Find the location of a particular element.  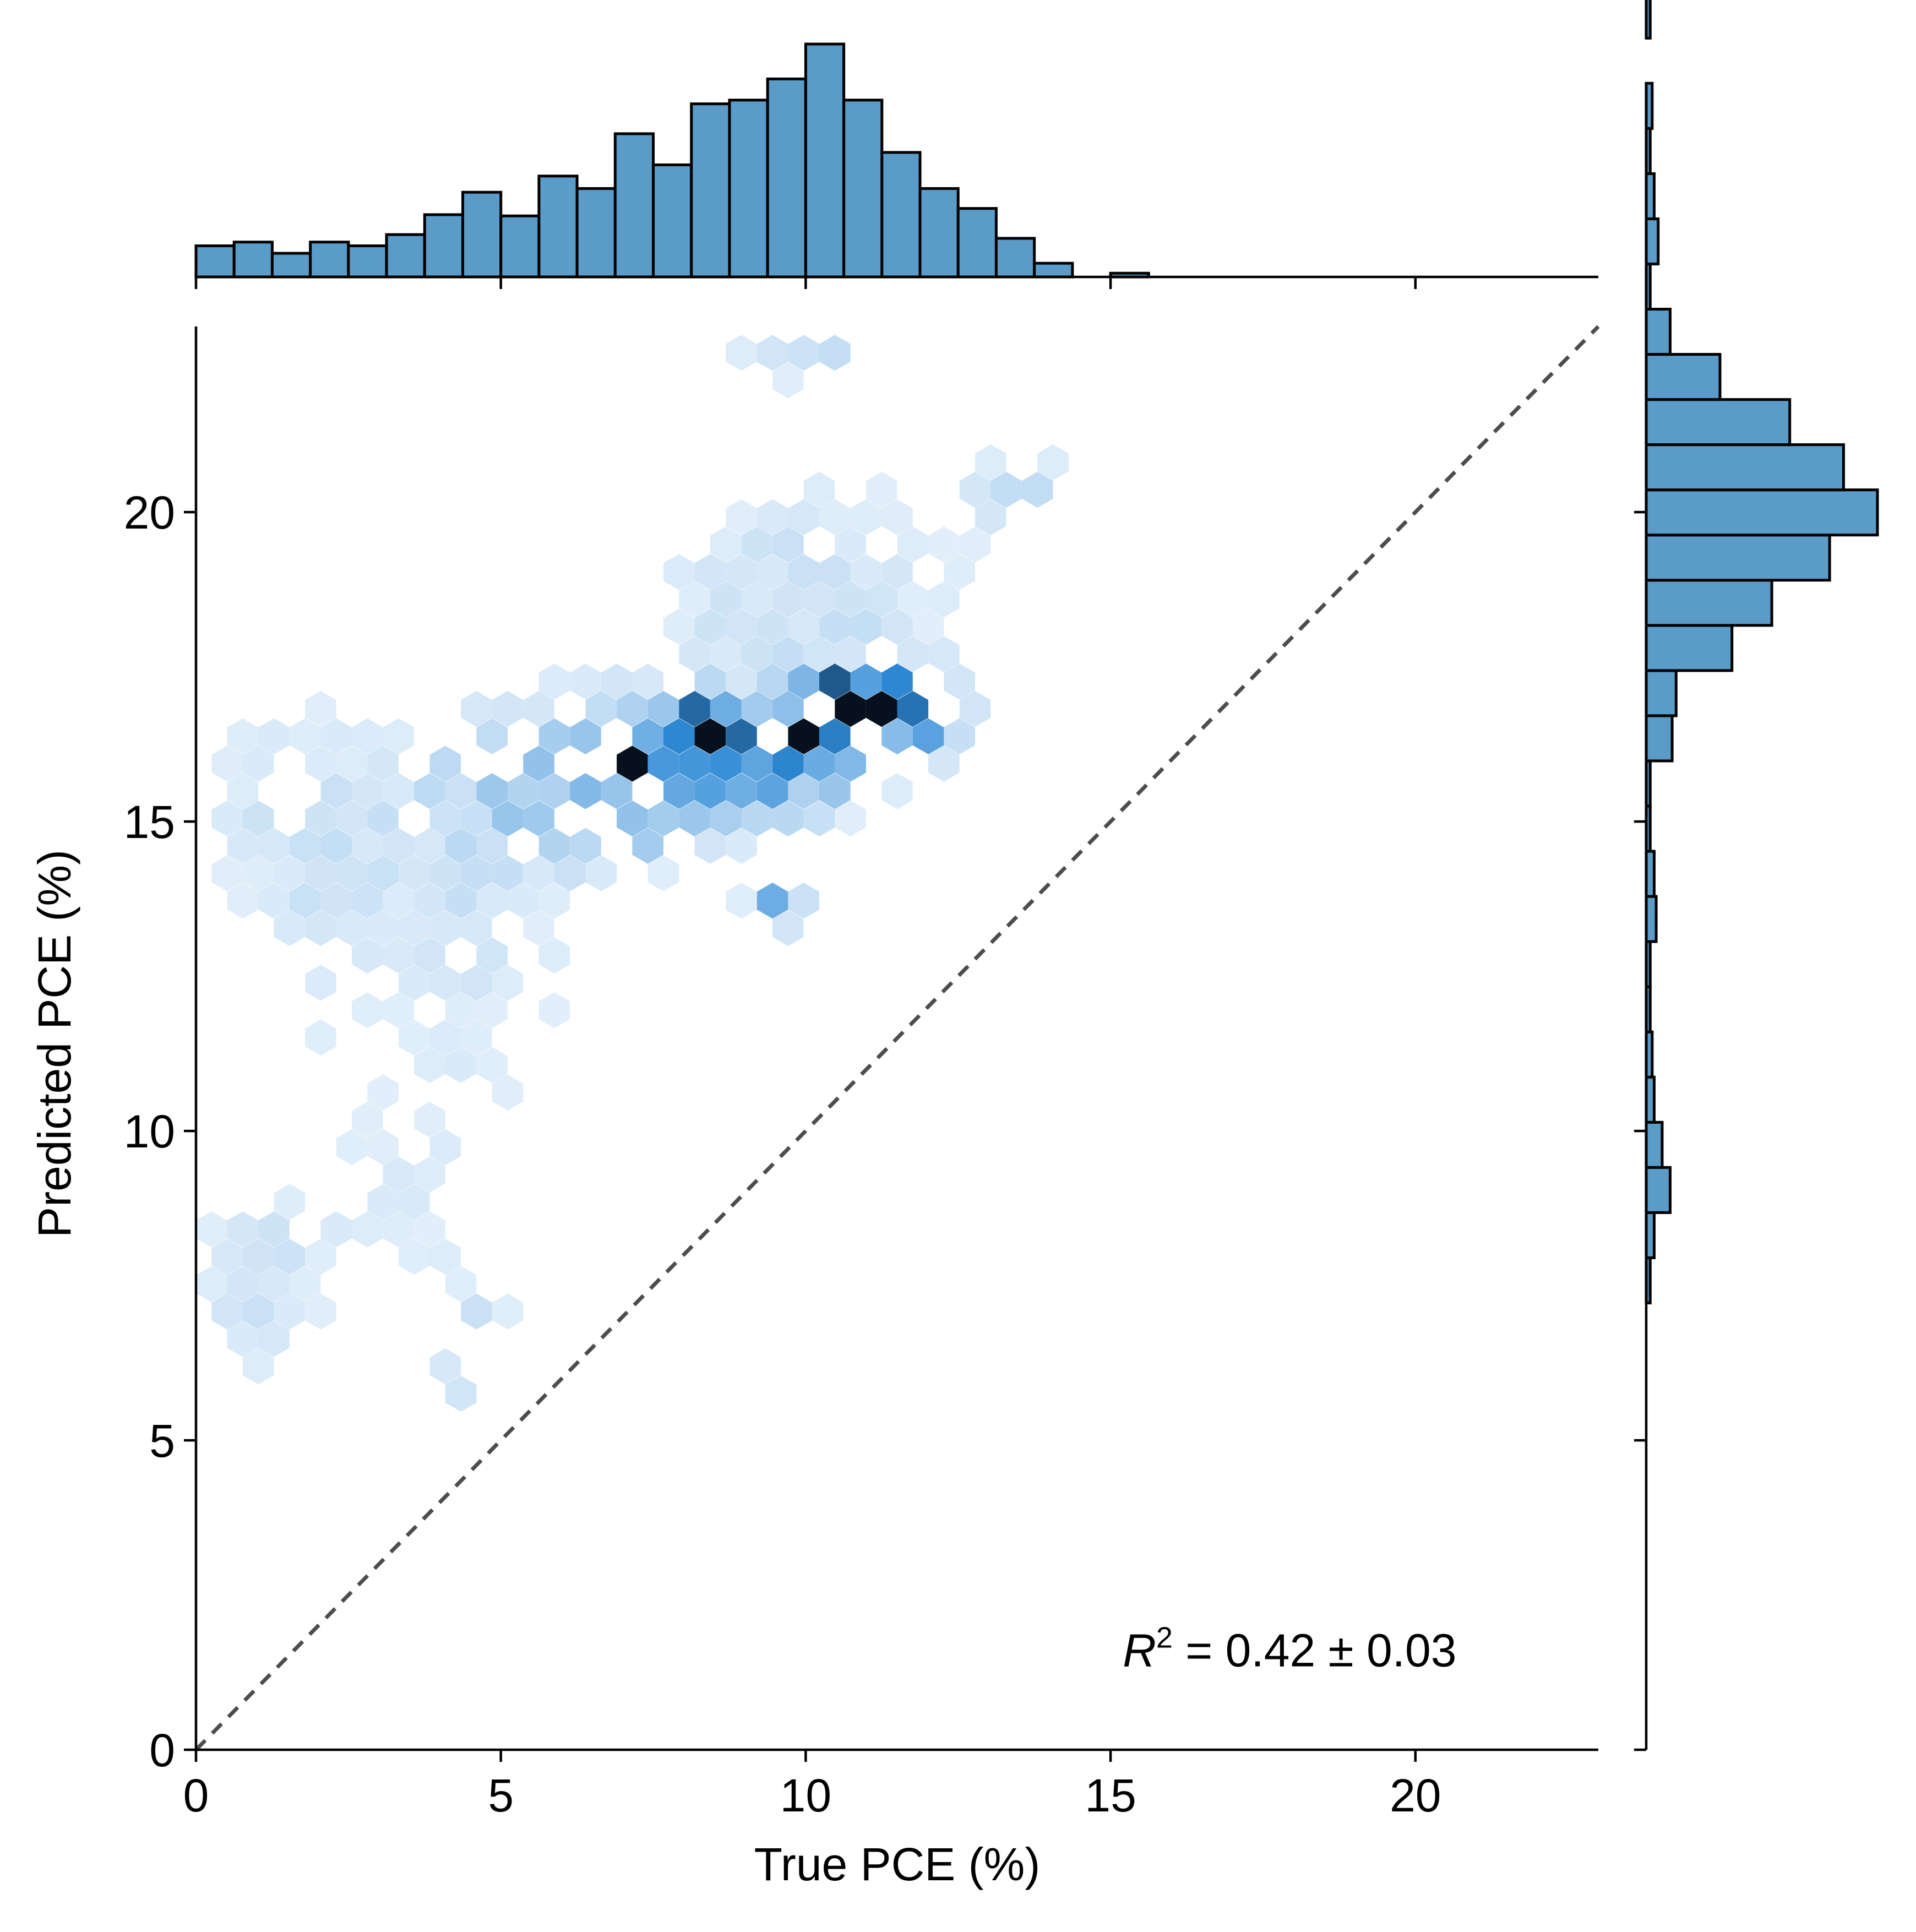

r-squared-annotation: R2 = 0.42 ± 0.03 is located at coordinates (1289, 1649).